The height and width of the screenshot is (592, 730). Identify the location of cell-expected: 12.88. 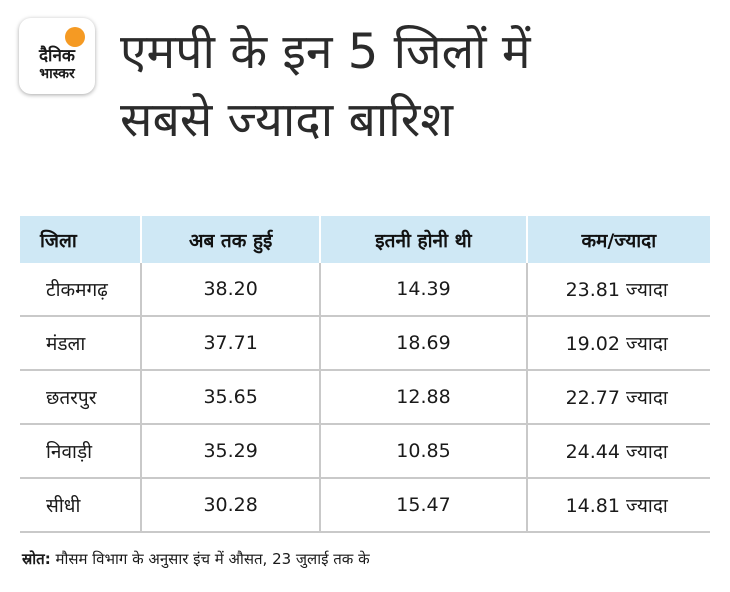
(424, 397).